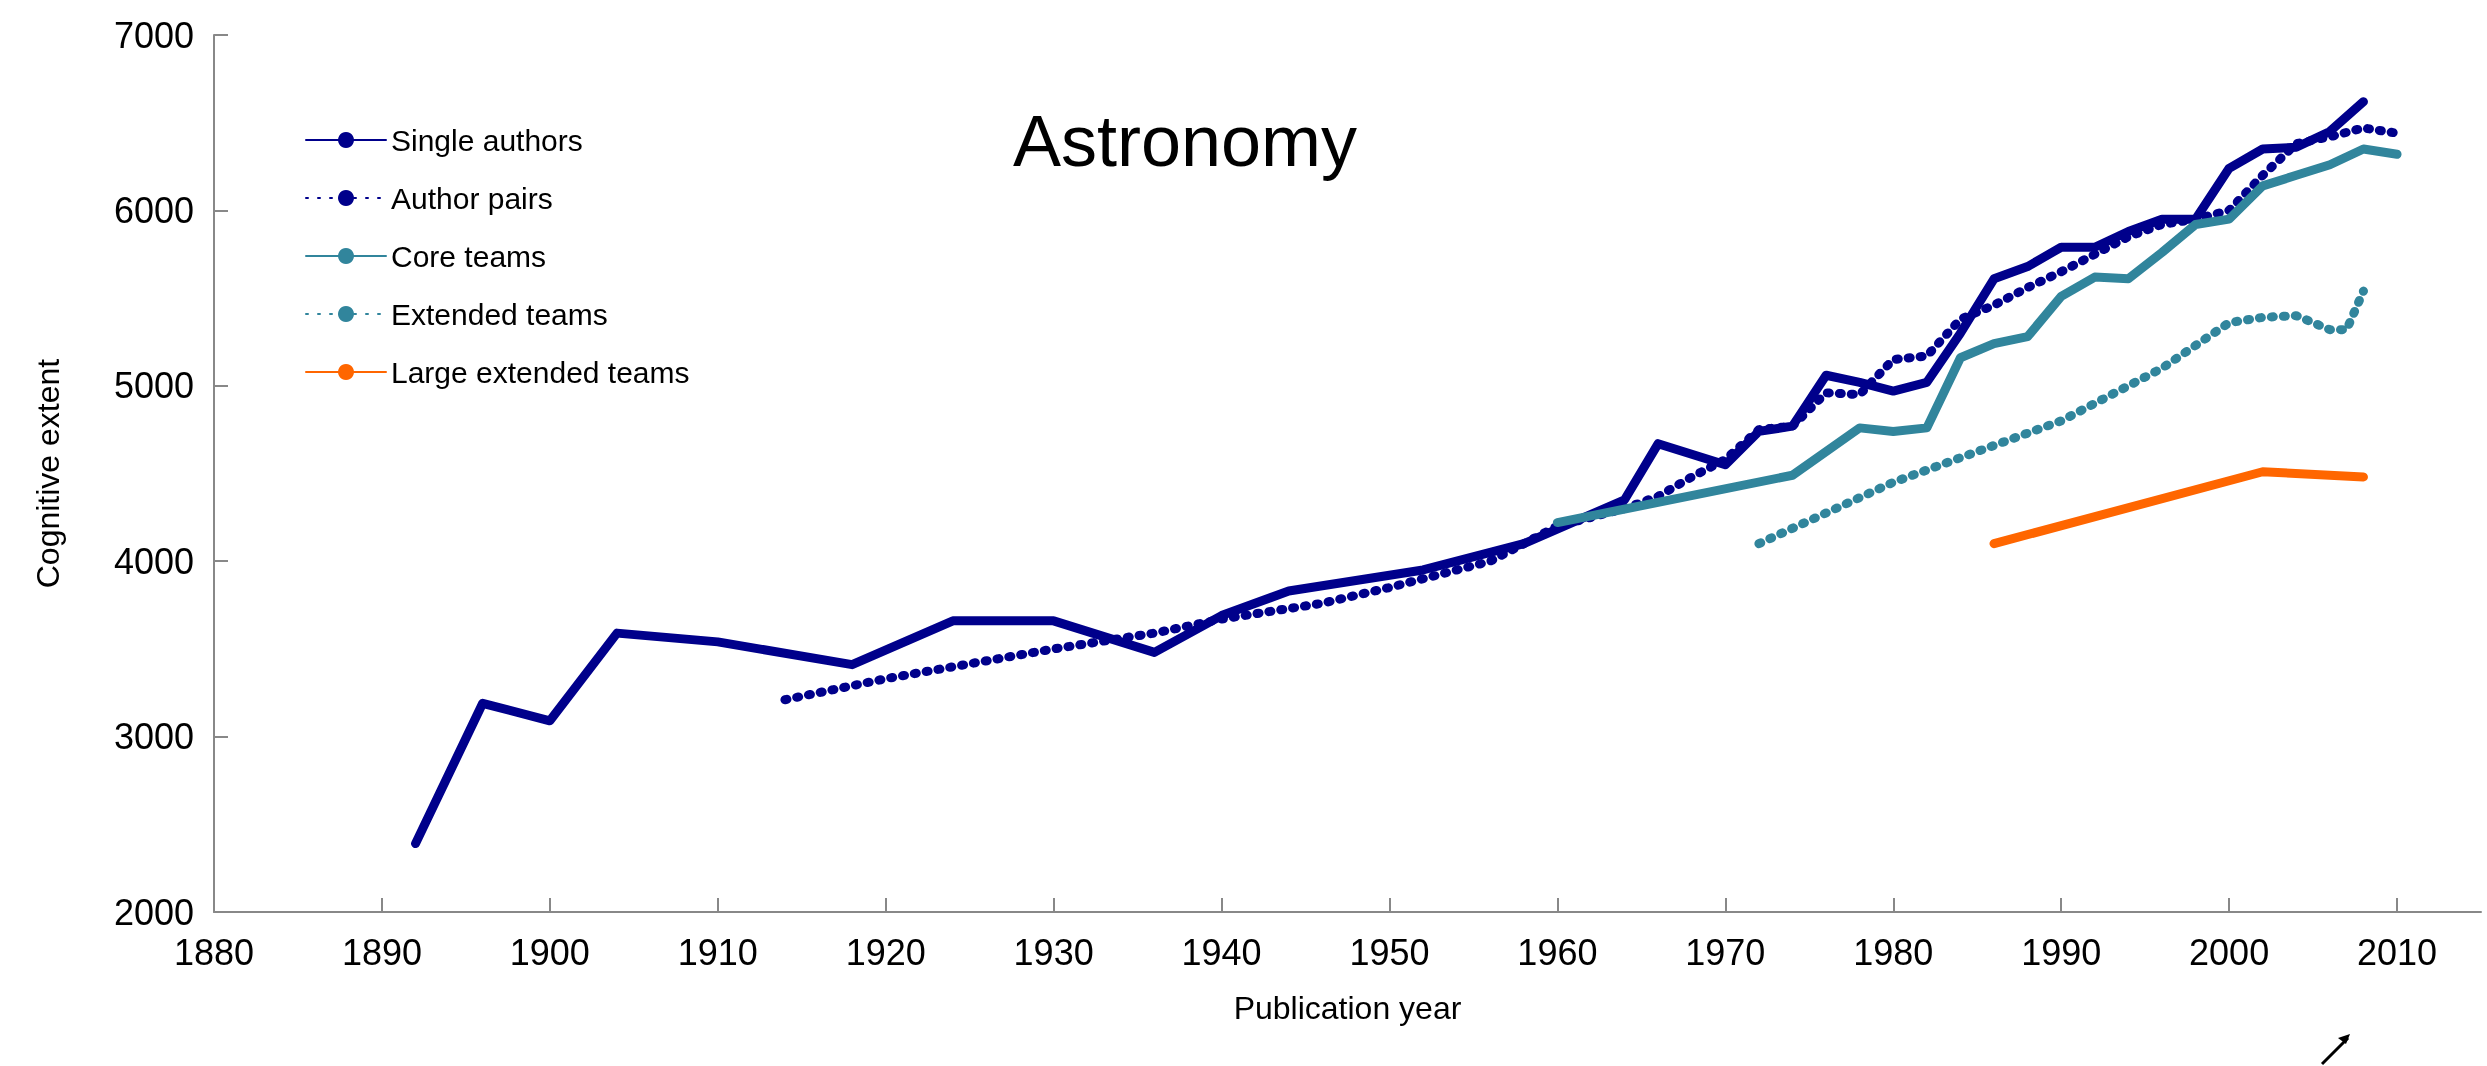  What do you see at coordinates (48, 473) in the screenshot?
I see `y-axis-title: Cognitive extent` at bounding box center [48, 473].